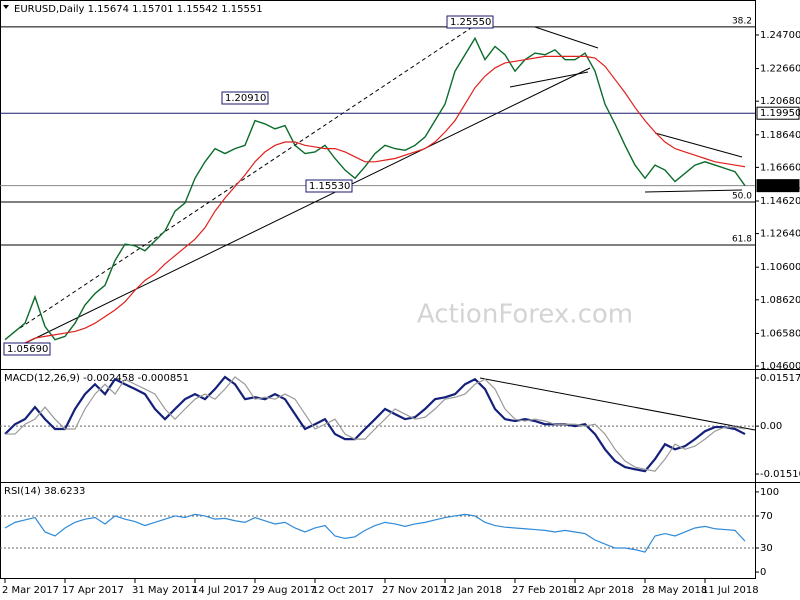 The width and height of the screenshot is (800, 600). Describe the element at coordinates (543, 590) in the screenshot. I see `x-tick-label: 27 Feb 2018` at that location.